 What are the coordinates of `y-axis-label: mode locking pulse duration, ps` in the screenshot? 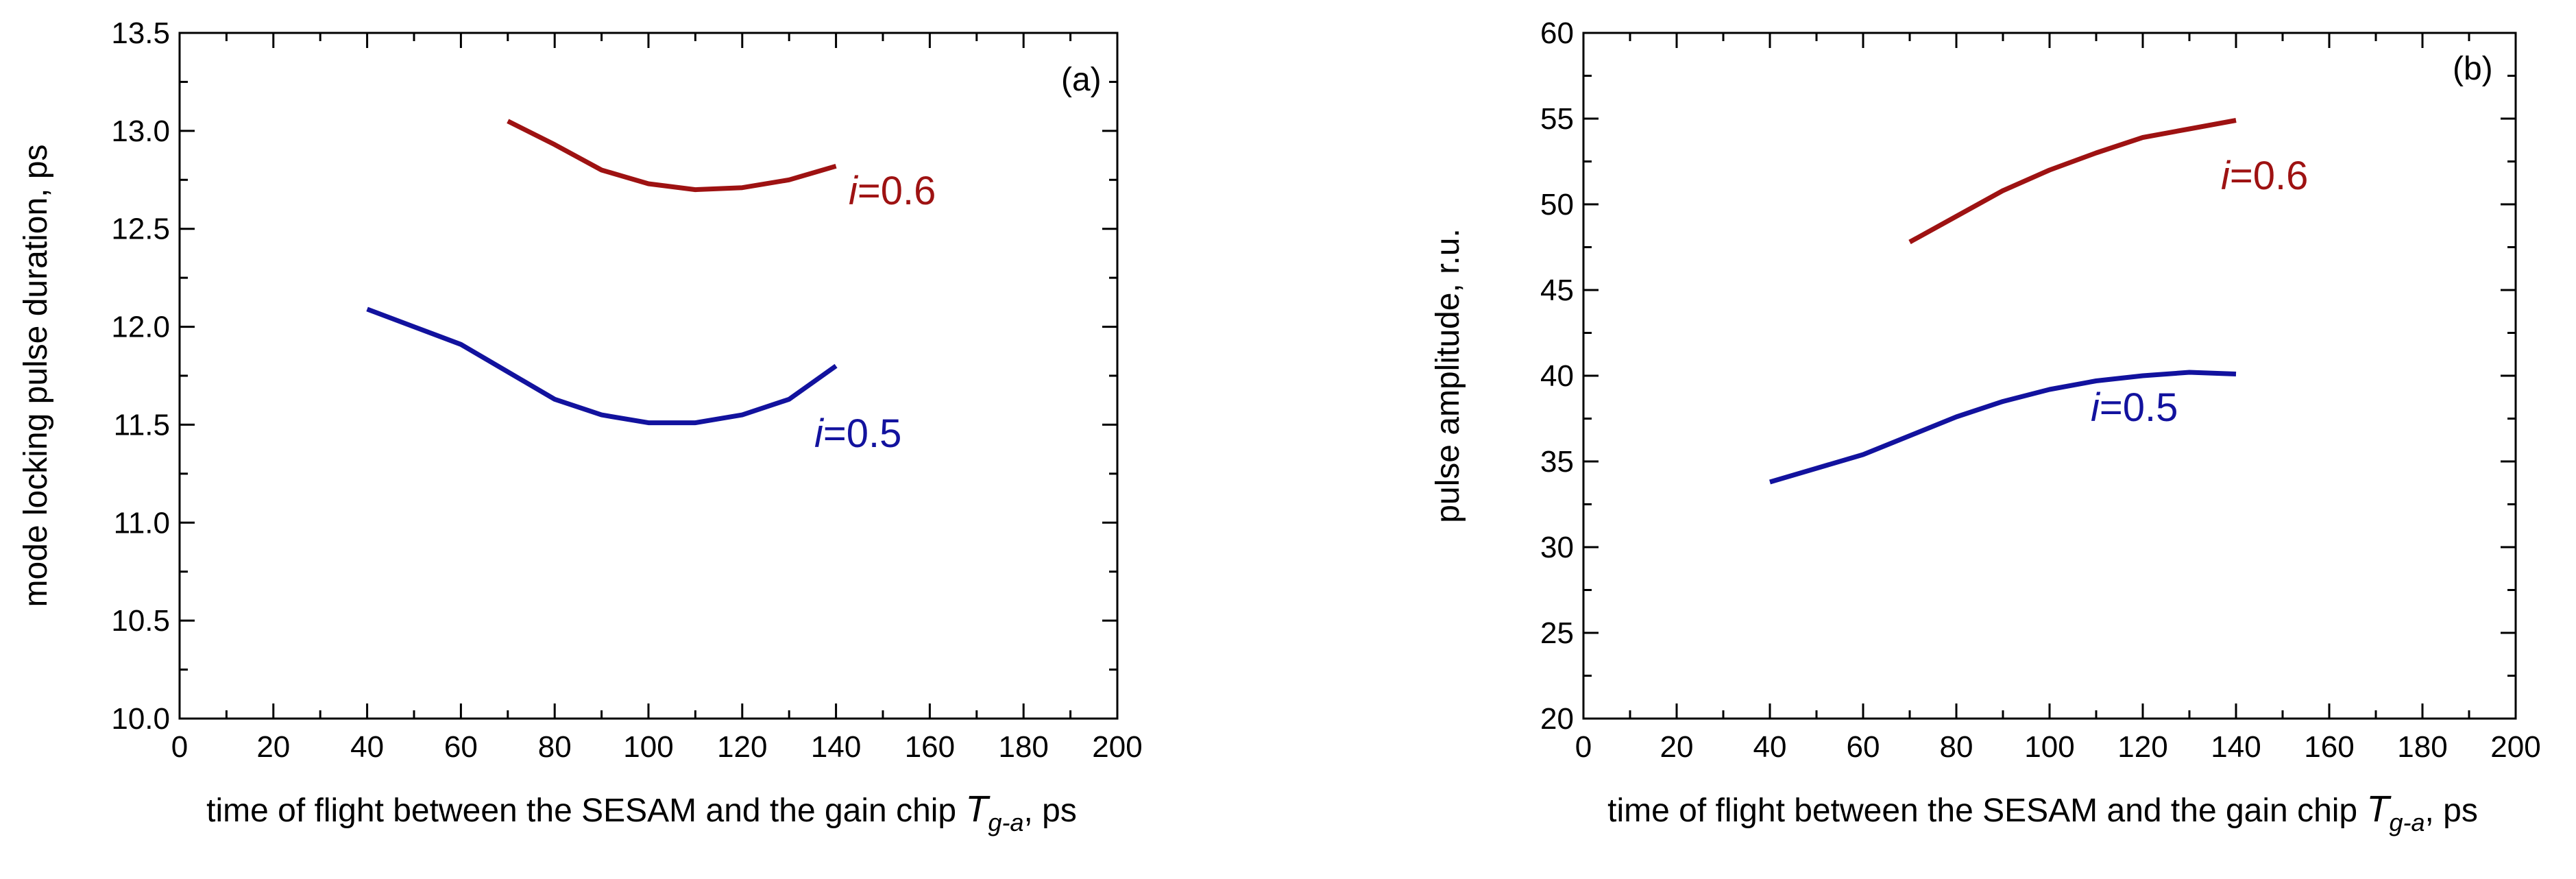 It's located at (36, 376).